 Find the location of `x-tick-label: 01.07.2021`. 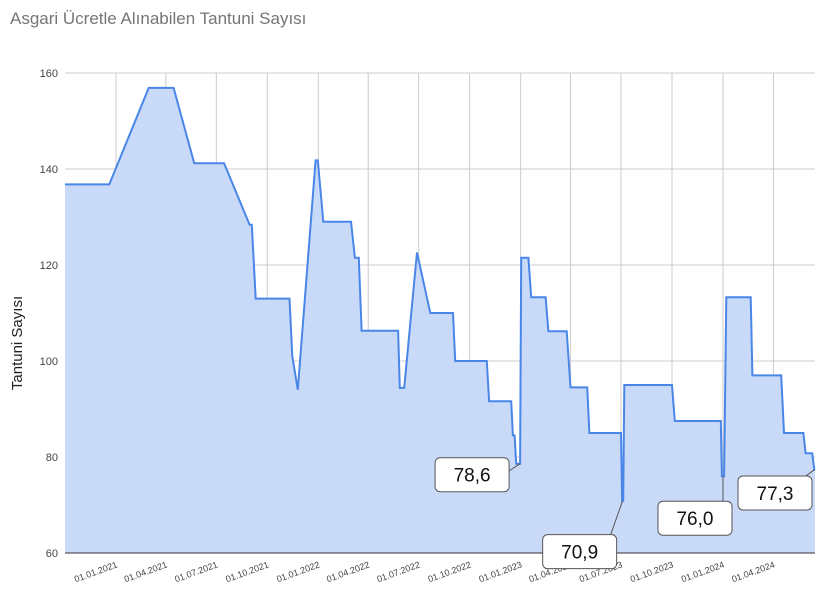

x-tick-label: 01.07.2021 is located at coordinates (196, 571).